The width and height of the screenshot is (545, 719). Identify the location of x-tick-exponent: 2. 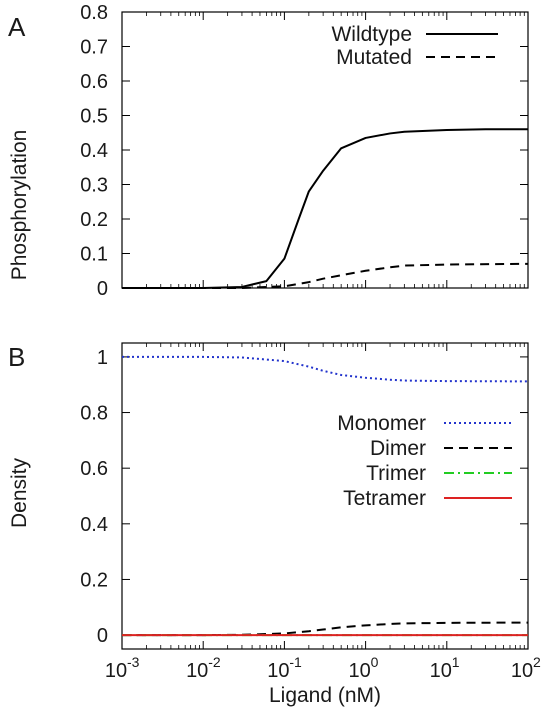
(537, 662).